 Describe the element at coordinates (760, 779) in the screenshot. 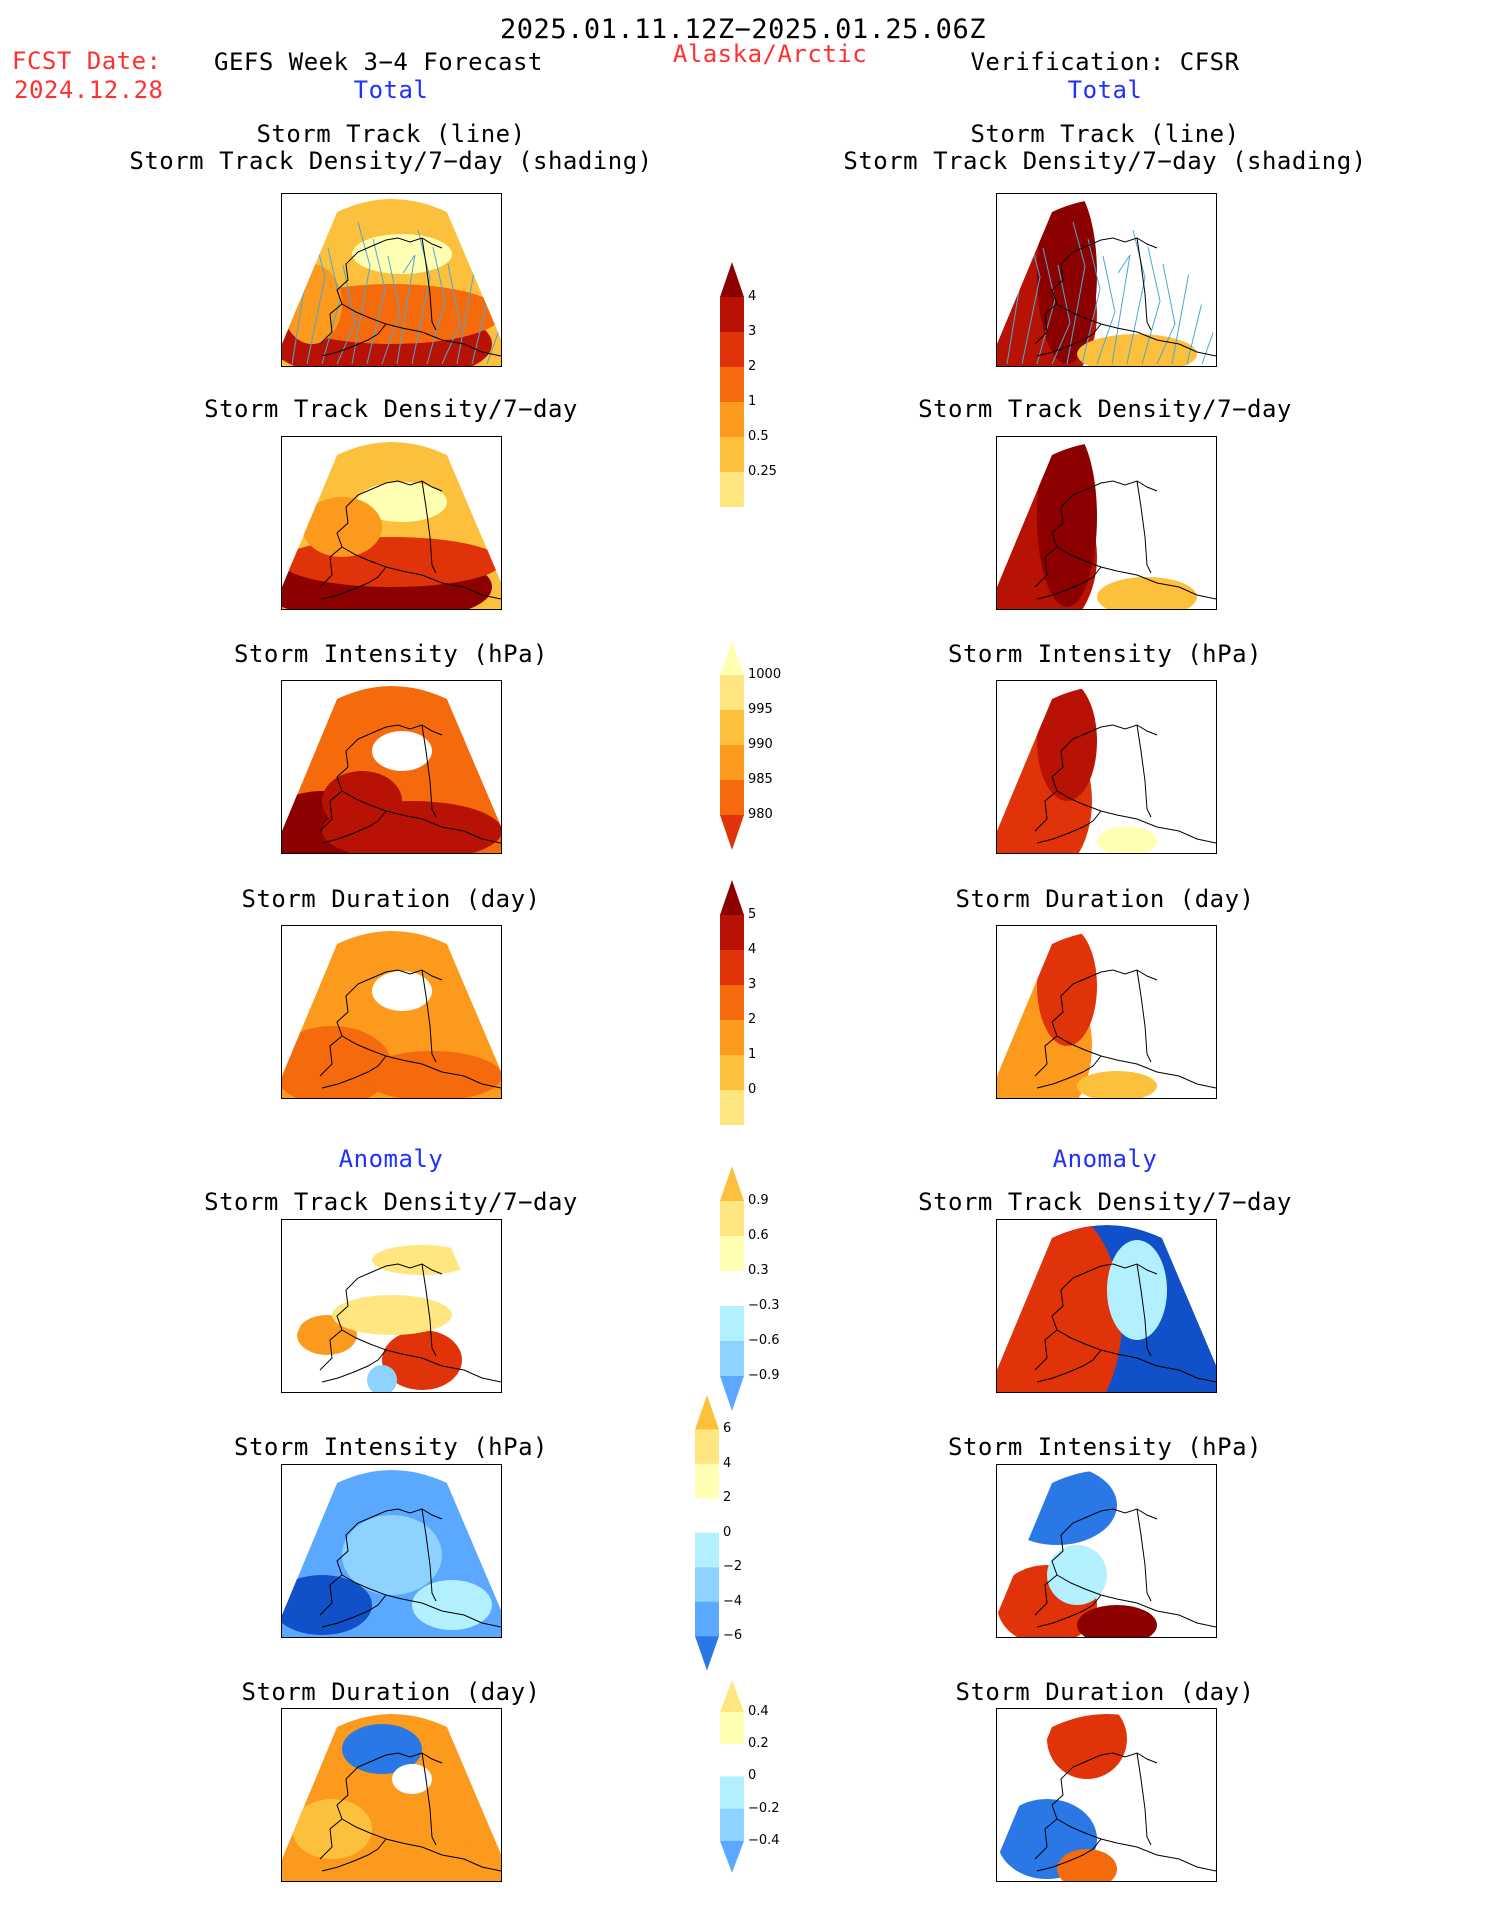

I see `colorbar-tick-label: 985` at that location.